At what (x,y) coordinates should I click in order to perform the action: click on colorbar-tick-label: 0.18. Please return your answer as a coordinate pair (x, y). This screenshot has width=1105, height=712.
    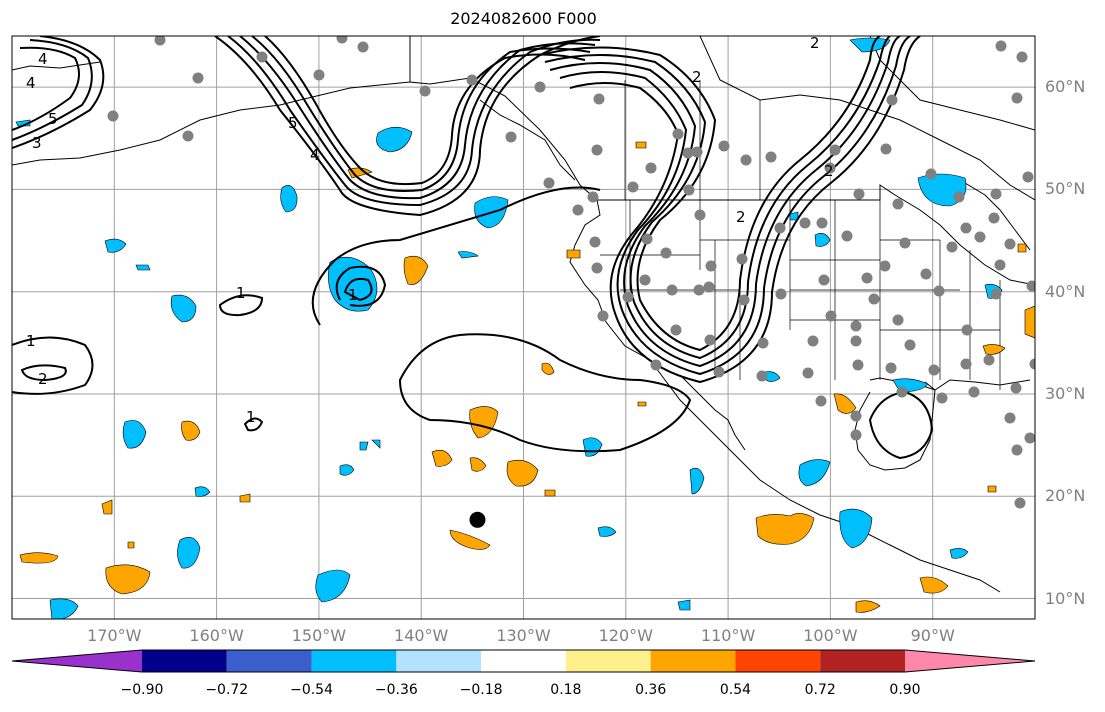
    Looking at the image, I should click on (566, 690).